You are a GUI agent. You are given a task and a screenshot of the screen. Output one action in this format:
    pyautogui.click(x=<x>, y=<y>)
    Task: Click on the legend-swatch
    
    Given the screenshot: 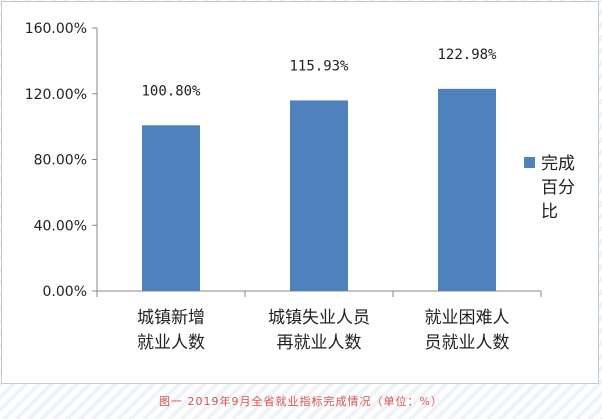 What is the action you would take?
    pyautogui.click(x=529, y=162)
    